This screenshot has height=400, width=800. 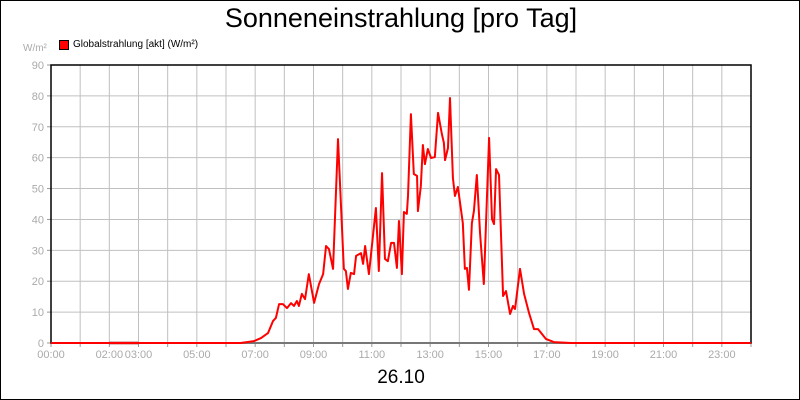 I want to click on x-tick-label: 11:00, so click(x=371, y=355).